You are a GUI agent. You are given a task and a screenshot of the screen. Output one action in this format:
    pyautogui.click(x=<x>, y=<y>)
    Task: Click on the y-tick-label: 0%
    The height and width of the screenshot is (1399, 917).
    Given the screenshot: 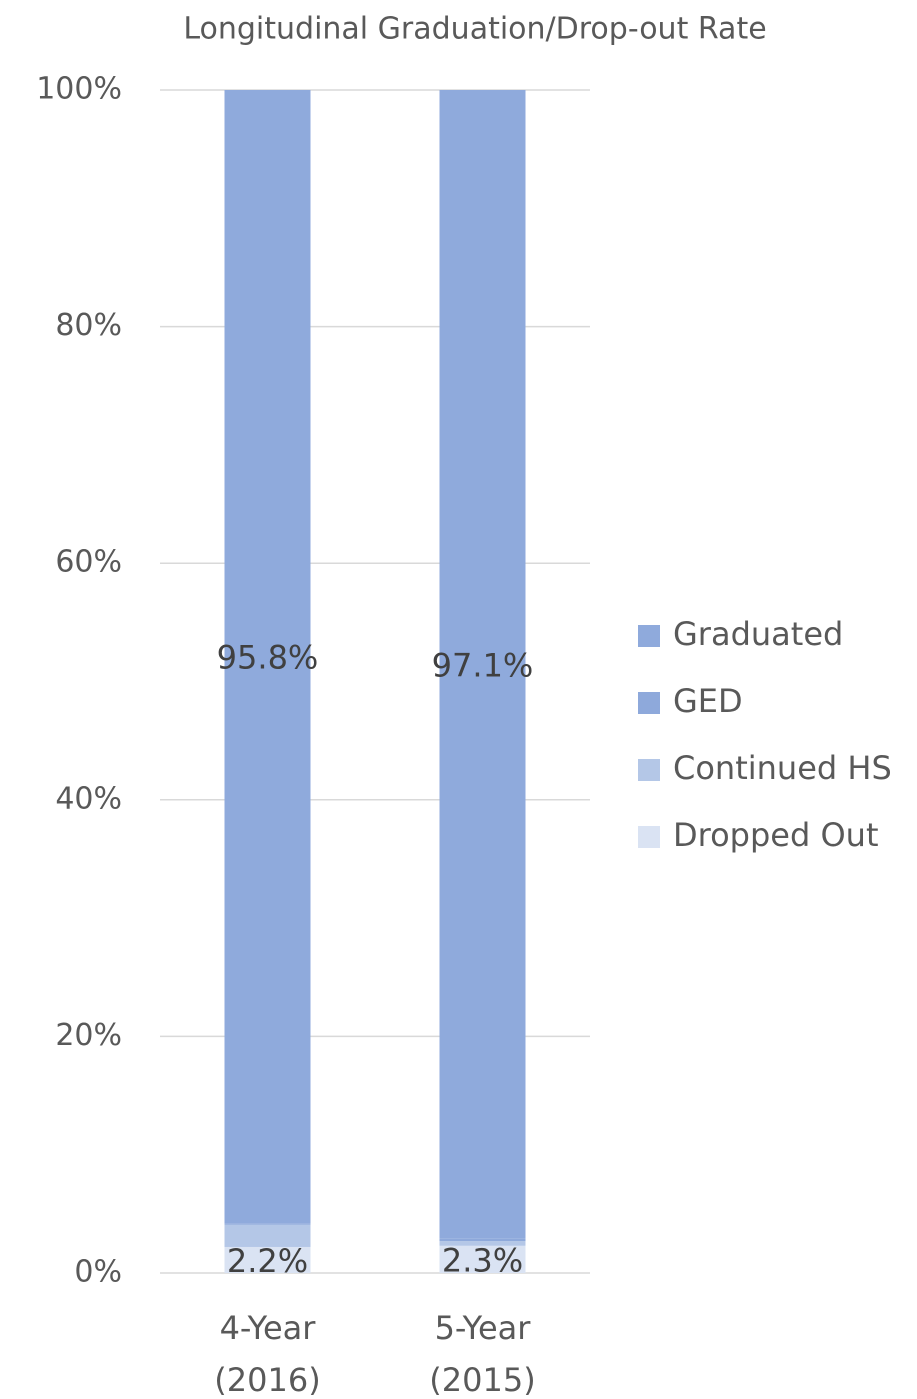 What is the action you would take?
    pyautogui.click(x=98, y=1272)
    